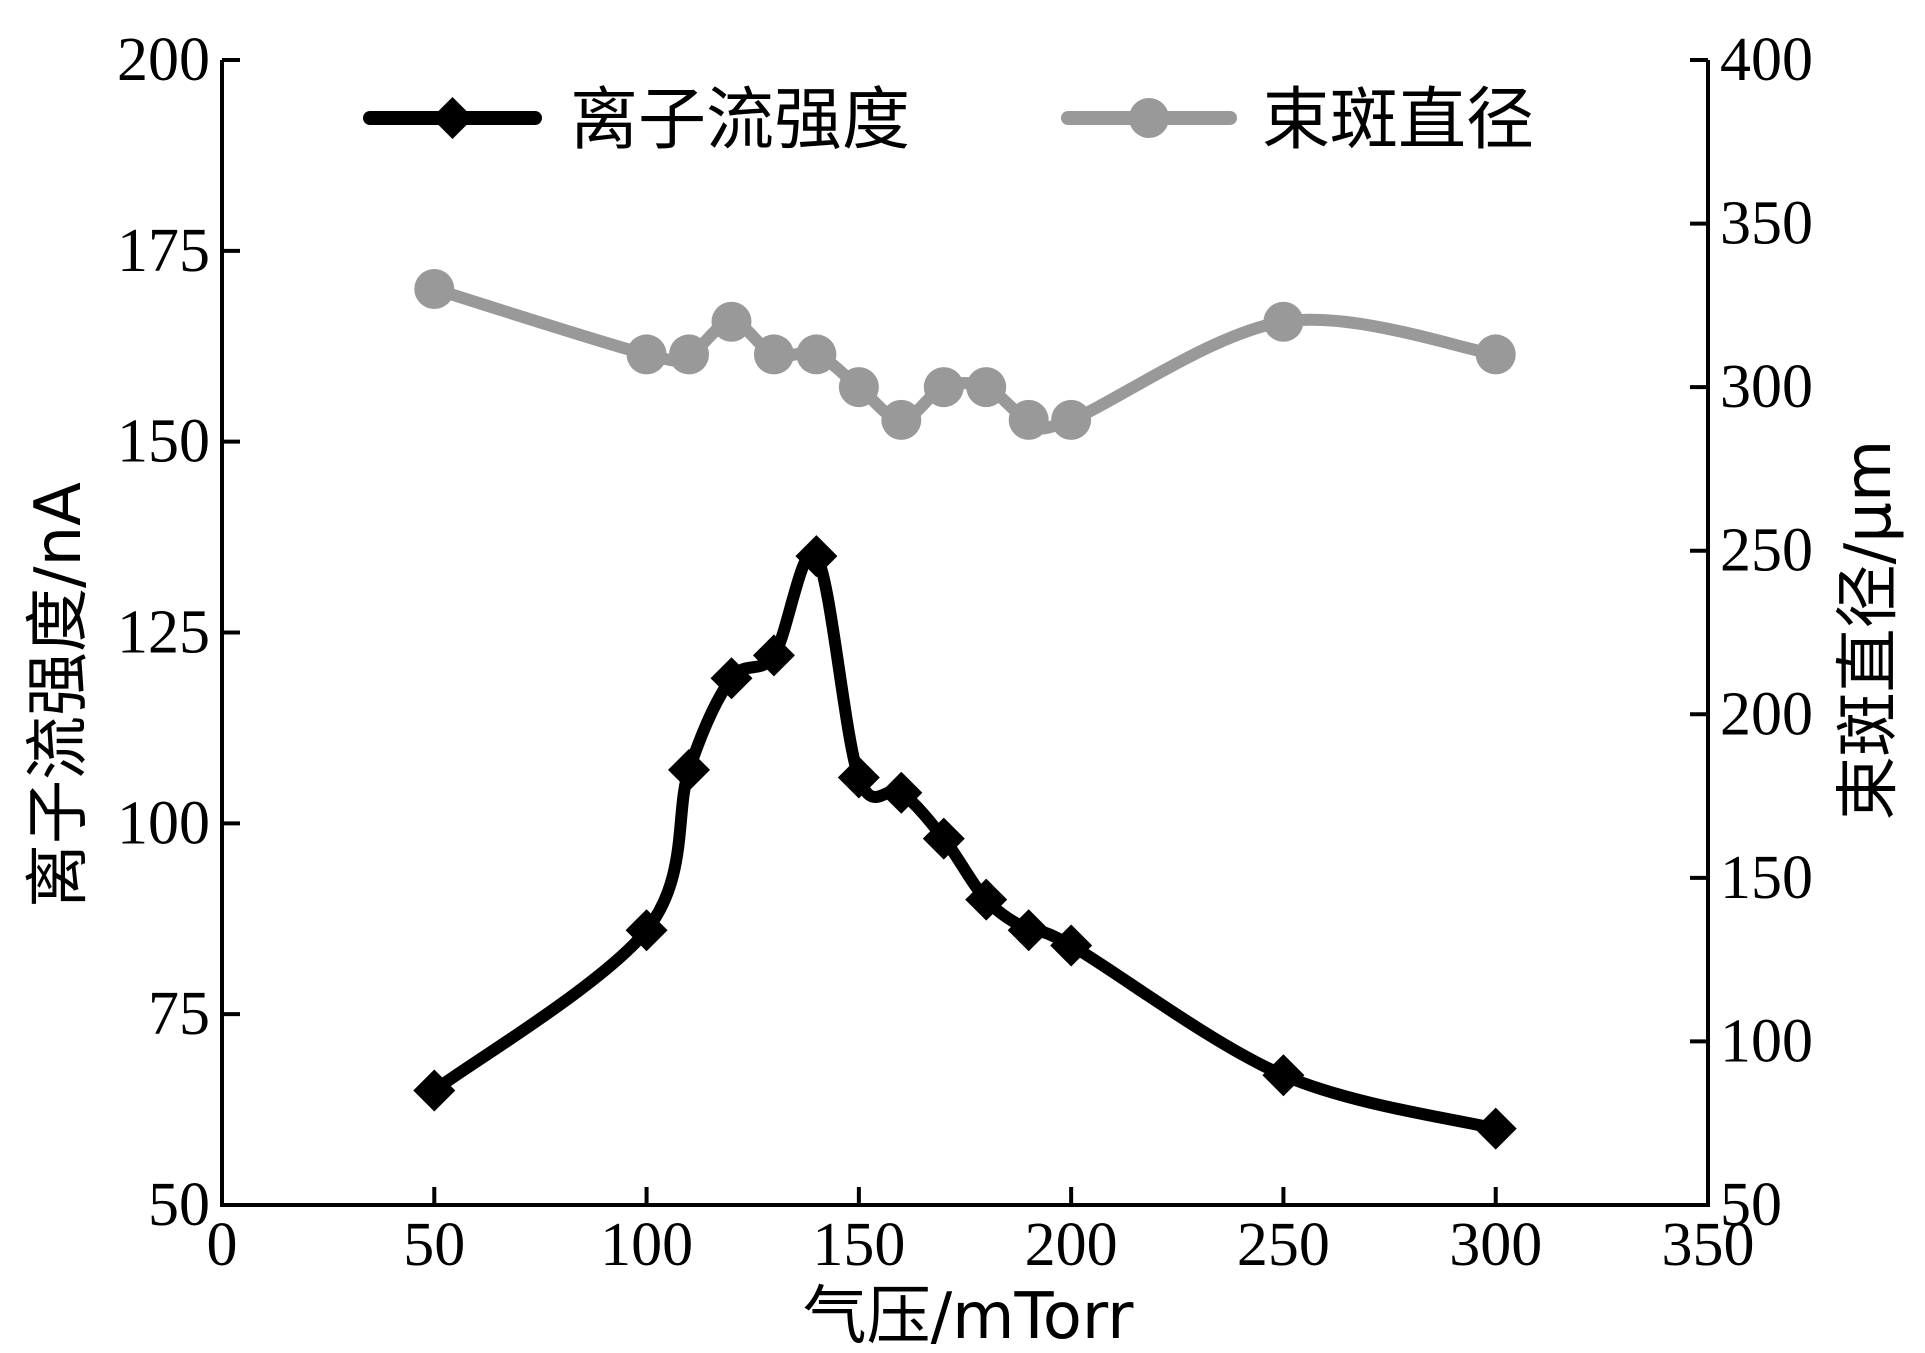 The width and height of the screenshot is (1925, 1353). I want to click on legend: 离子流强度 束斑直径, so click(948, 120).